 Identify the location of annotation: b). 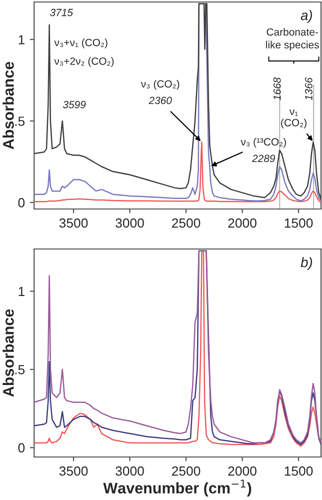
(306, 263).